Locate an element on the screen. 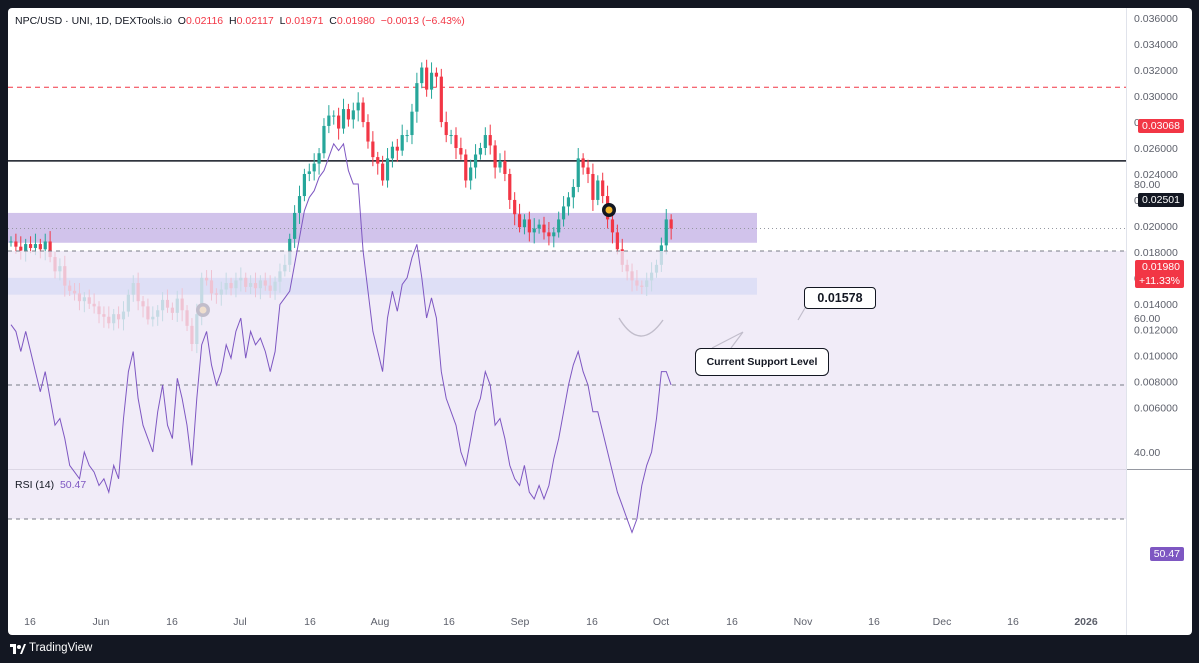 This screenshot has width=1199, height=663. close-label: C is located at coordinates (333, 21).